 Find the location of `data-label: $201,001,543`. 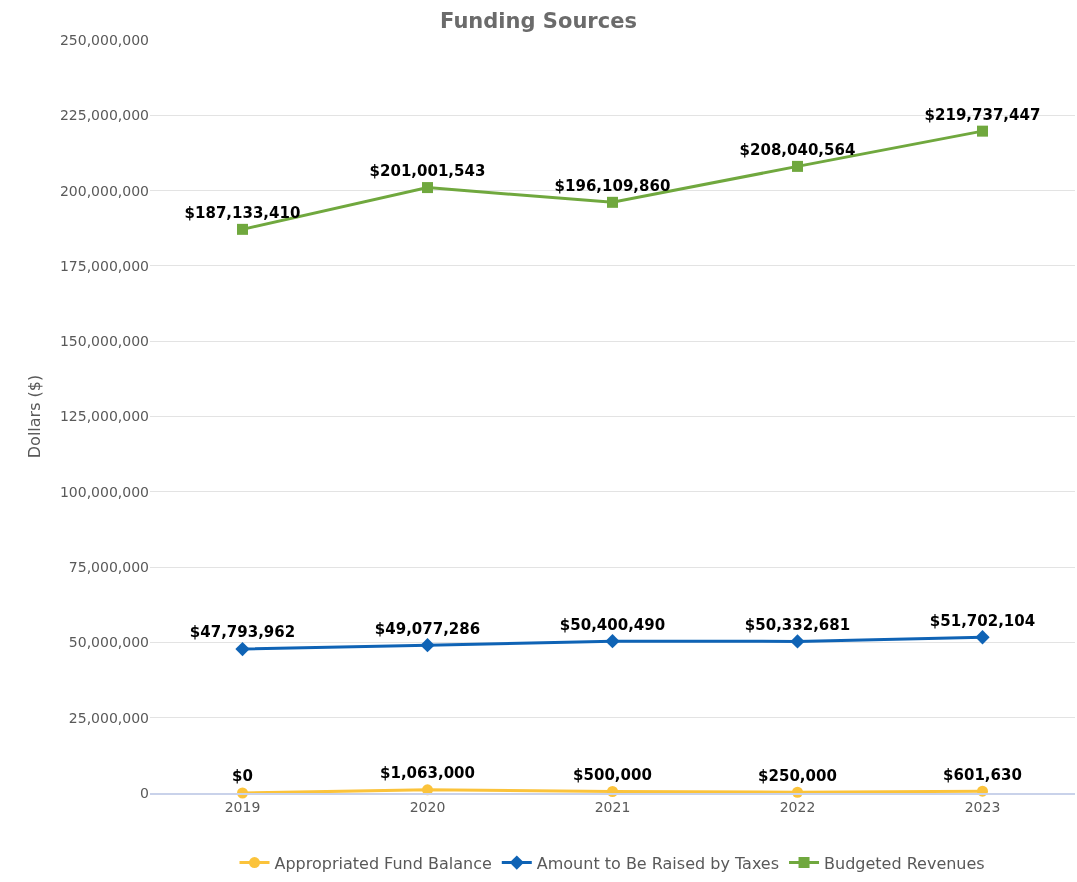

data-label: $201,001,543 is located at coordinates (427, 170).